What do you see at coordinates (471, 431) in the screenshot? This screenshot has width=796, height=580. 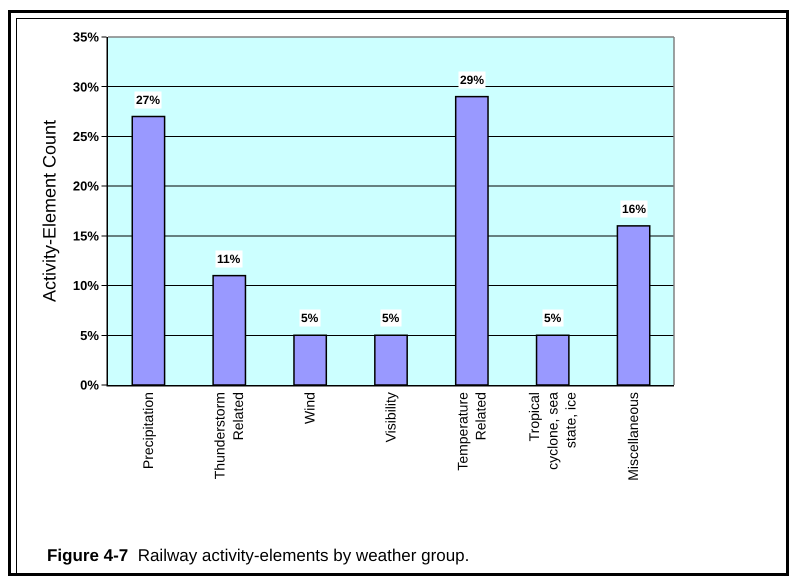 I see `x-tick-label: Temperature Related` at bounding box center [471, 431].